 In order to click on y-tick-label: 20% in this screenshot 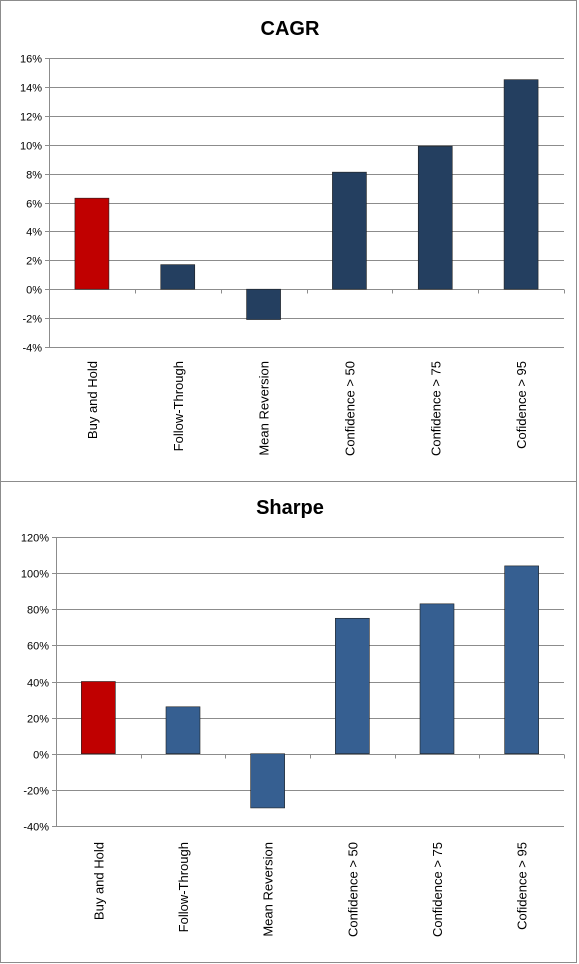, I will do `click(38, 720)`.